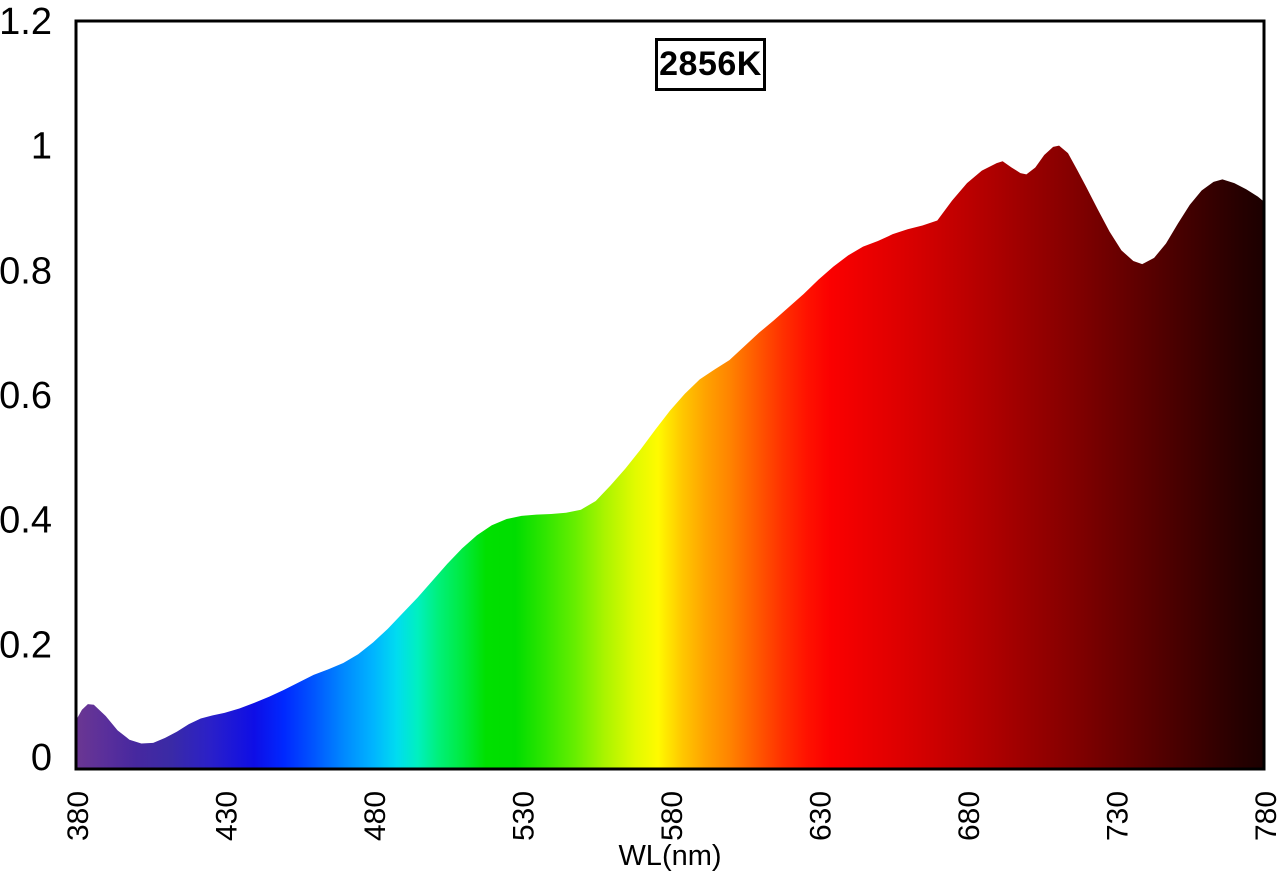 Image resolution: width=1278 pixels, height=881 pixels. Describe the element at coordinates (26, 22) in the screenshot. I see `y-tick-label: 1.2` at that location.